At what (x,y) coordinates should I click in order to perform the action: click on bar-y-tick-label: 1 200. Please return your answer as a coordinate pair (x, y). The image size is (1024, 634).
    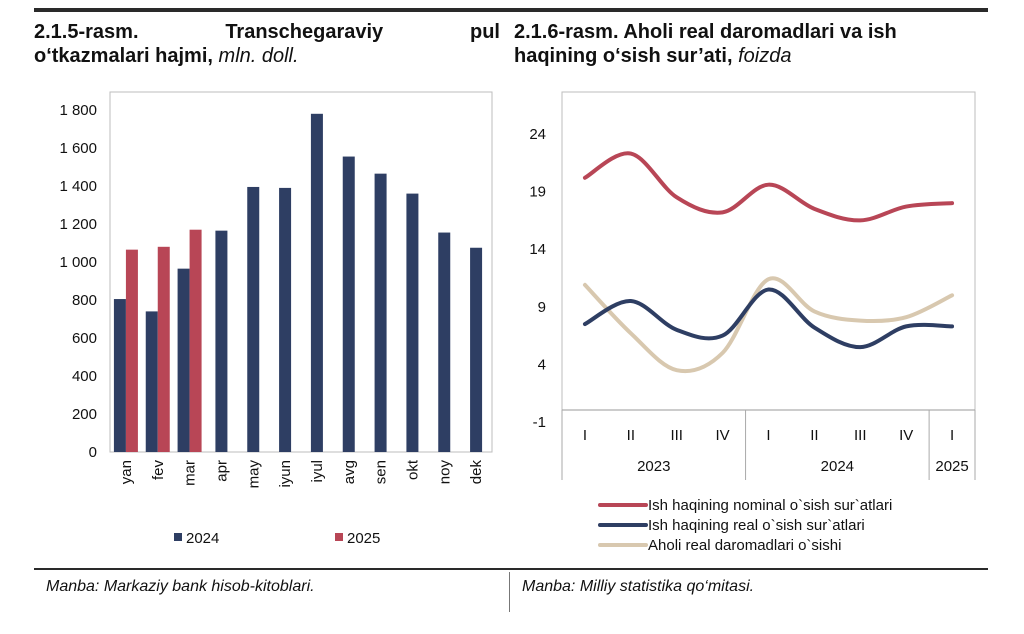
    Looking at the image, I should click on (78, 224).